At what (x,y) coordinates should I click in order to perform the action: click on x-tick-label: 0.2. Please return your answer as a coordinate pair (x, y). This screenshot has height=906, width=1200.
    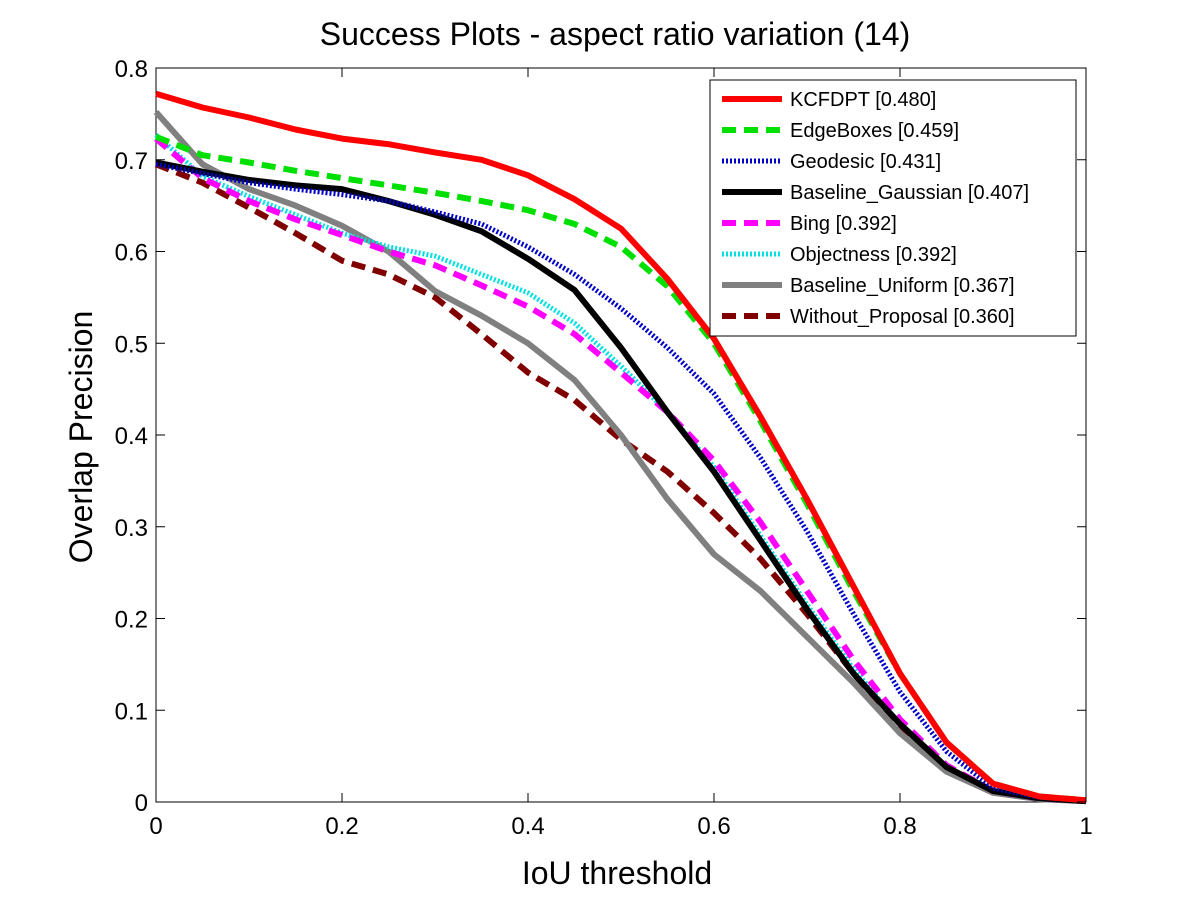
    Looking at the image, I should click on (341, 826).